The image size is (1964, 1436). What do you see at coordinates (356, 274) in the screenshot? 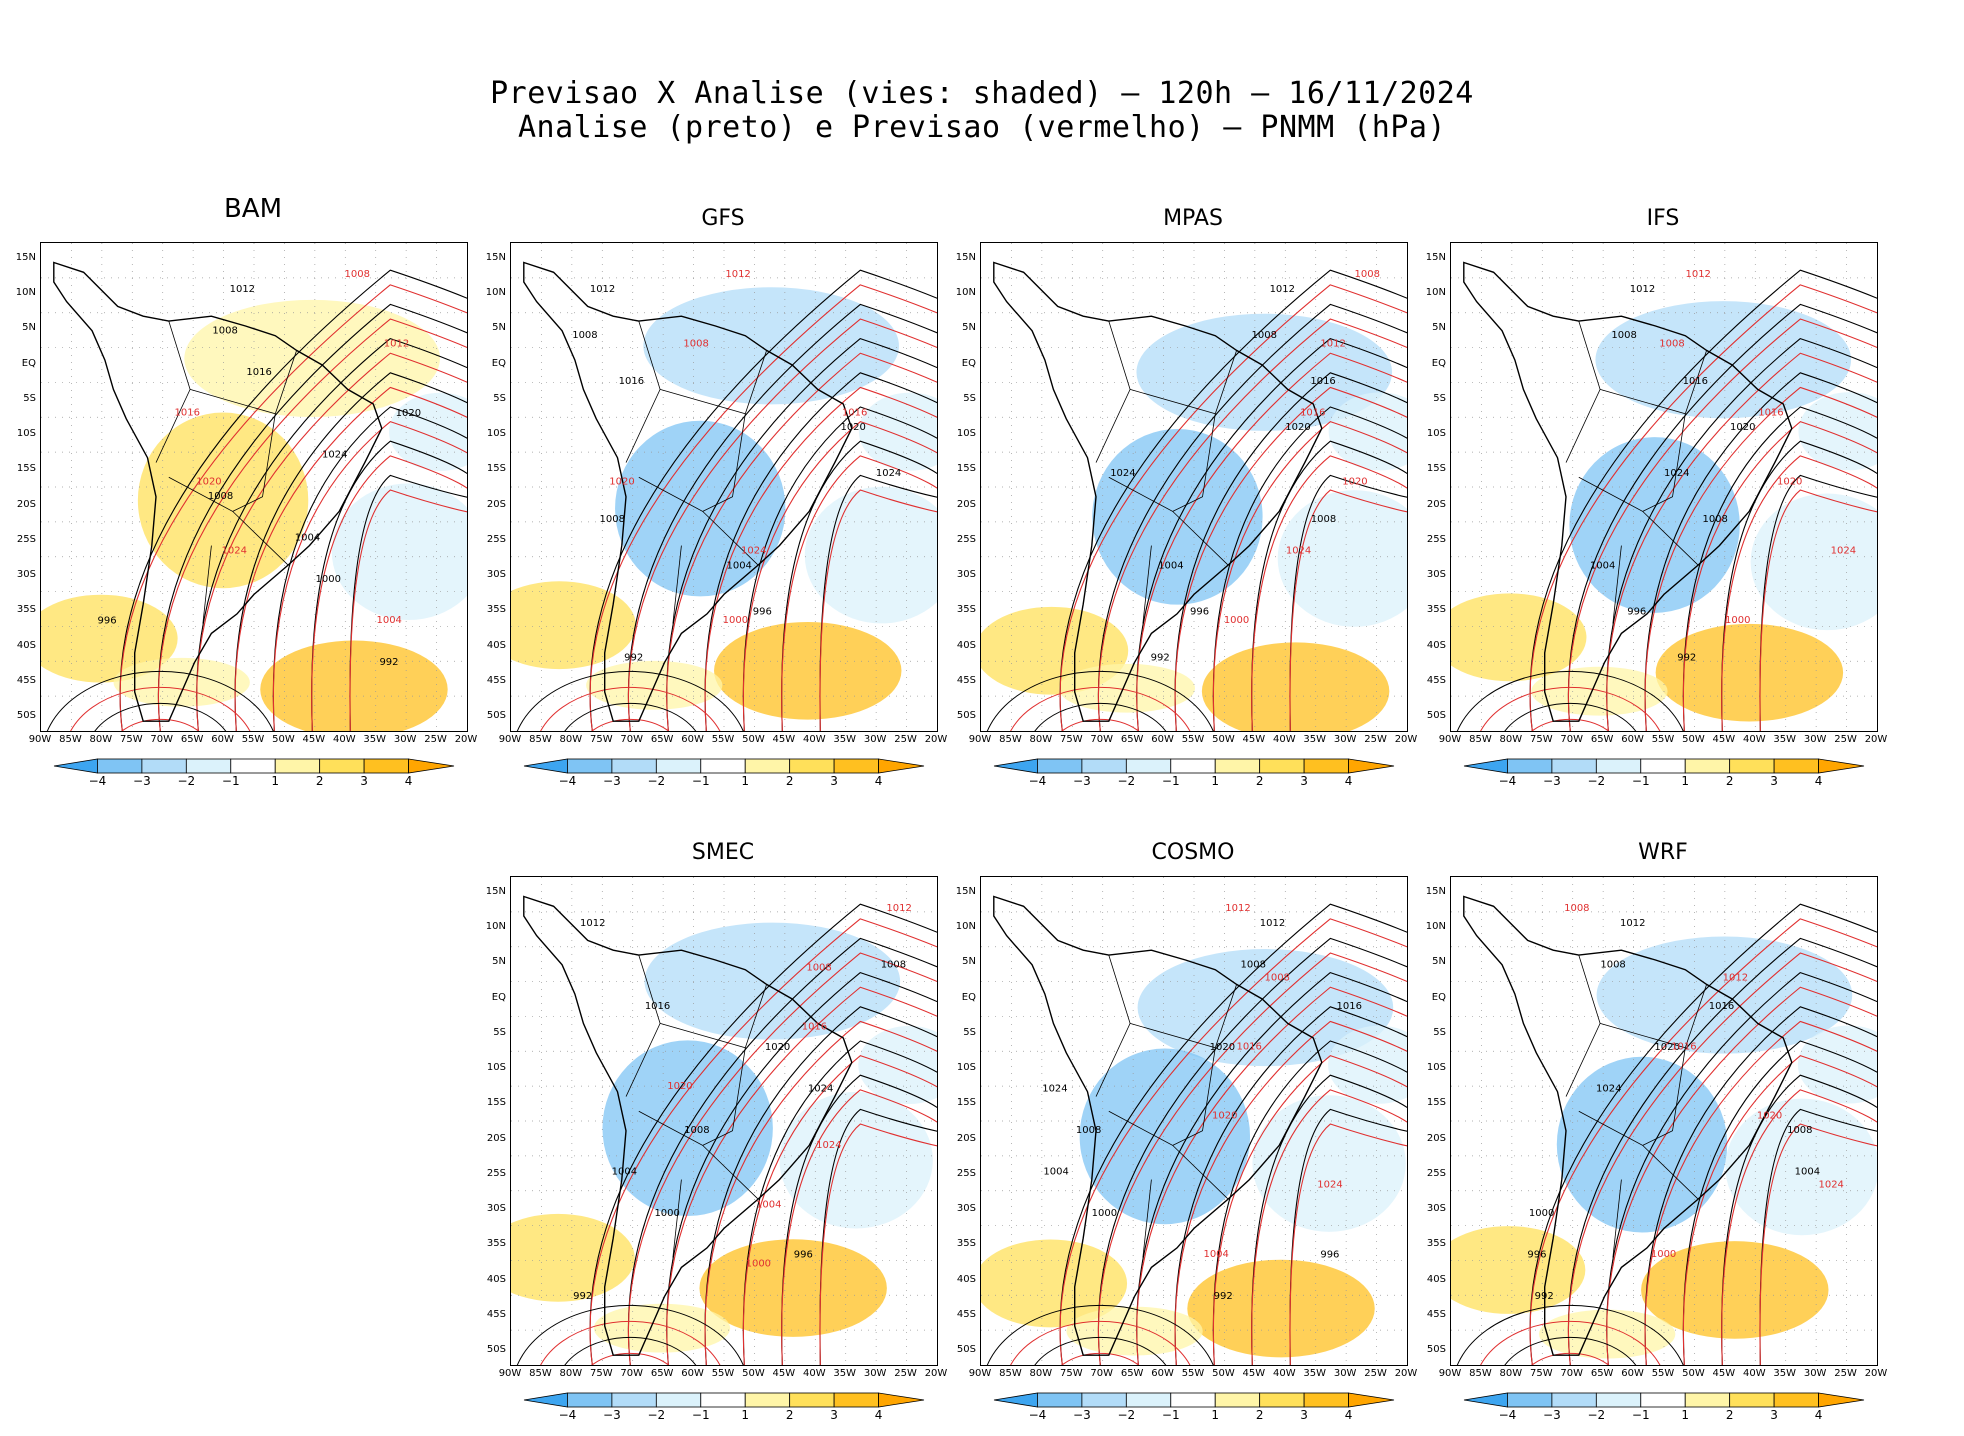
I see `forecast-isobar-label: 1008` at bounding box center [356, 274].